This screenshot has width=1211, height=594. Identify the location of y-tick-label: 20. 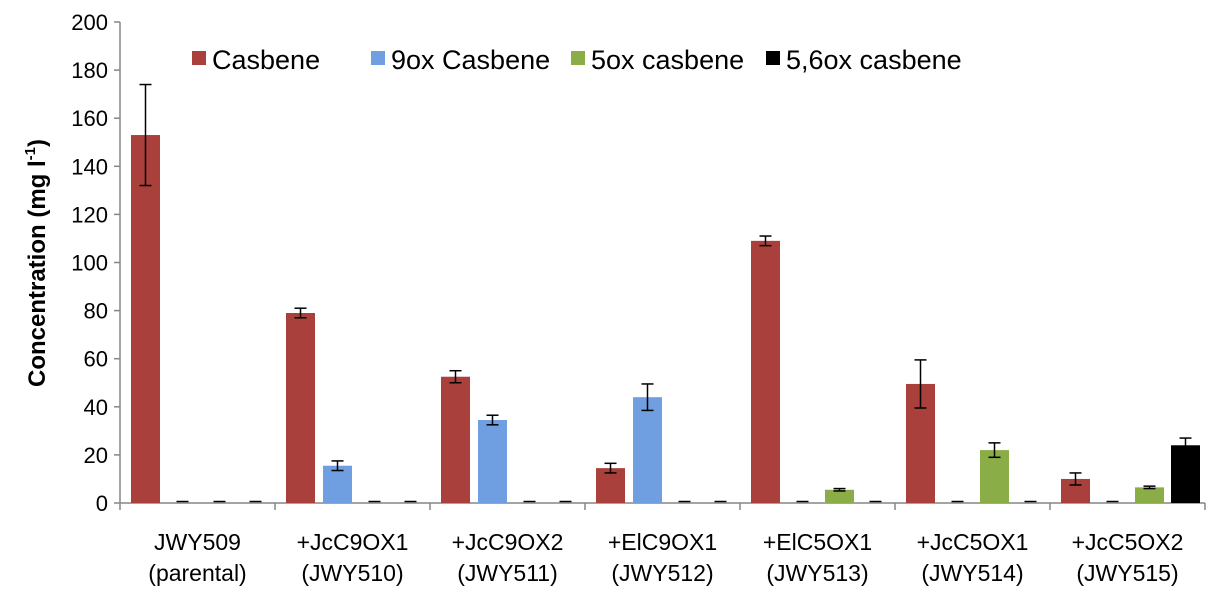
(96, 455).